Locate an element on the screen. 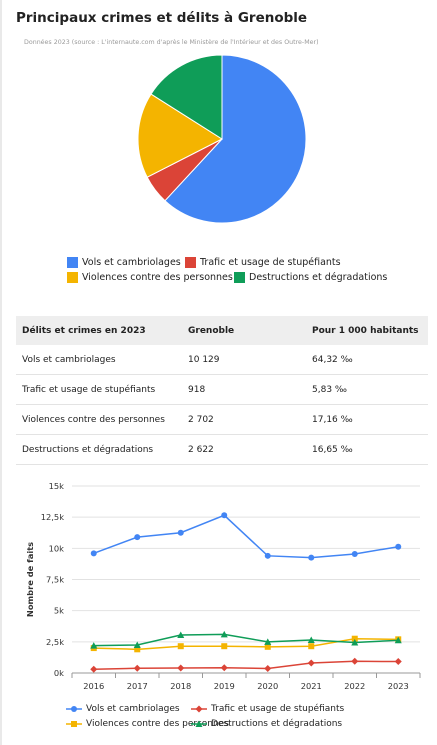 The width and height of the screenshot is (437, 745). x-tick-label: 2017 is located at coordinates (137, 686).